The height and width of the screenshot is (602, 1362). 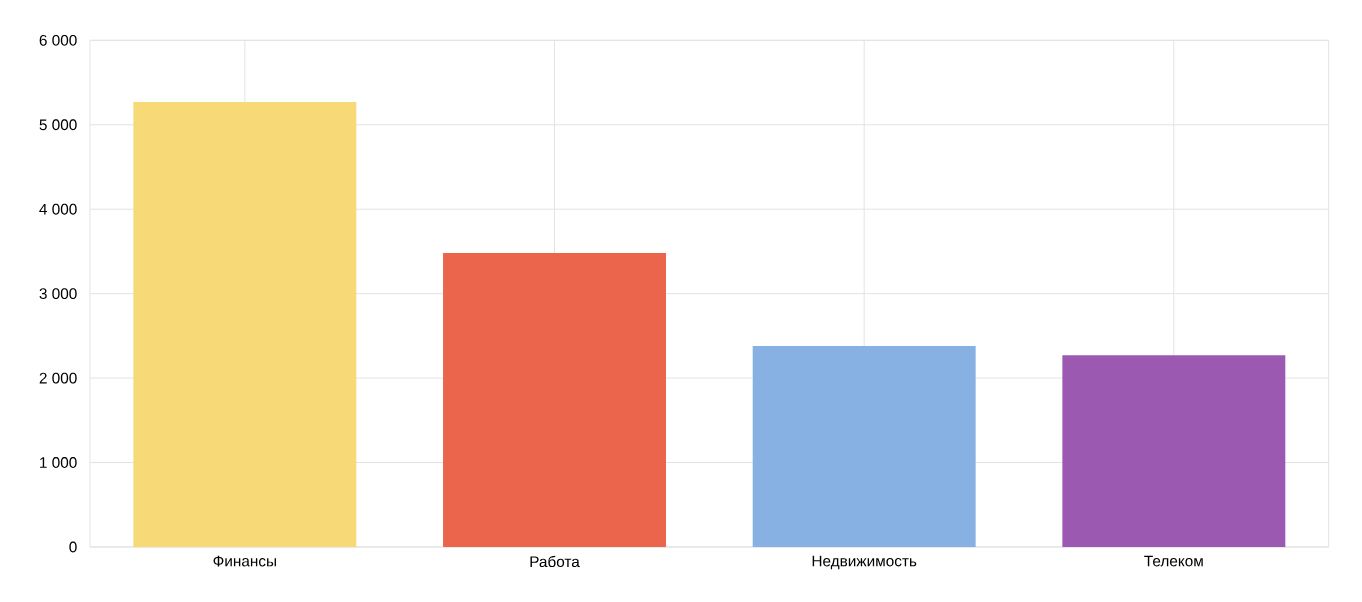 What do you see at coordinates (58, 125) in the screenshot?
I see `y-tick-label: 5 000` at bounding box center [58, 125].